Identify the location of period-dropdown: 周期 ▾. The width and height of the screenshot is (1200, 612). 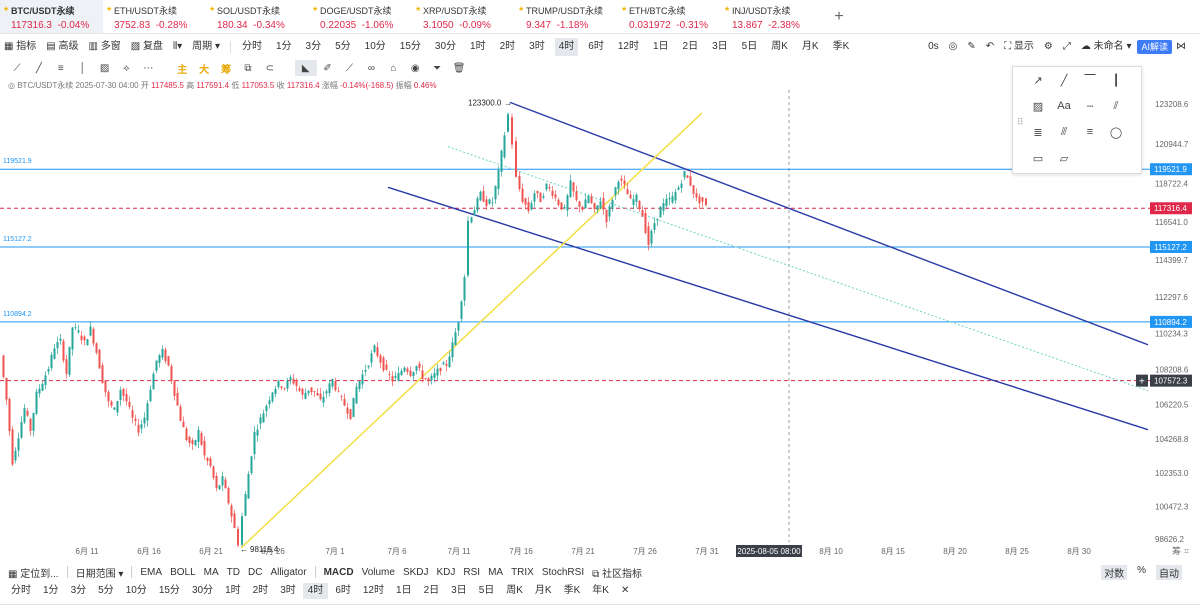
(206, 46).